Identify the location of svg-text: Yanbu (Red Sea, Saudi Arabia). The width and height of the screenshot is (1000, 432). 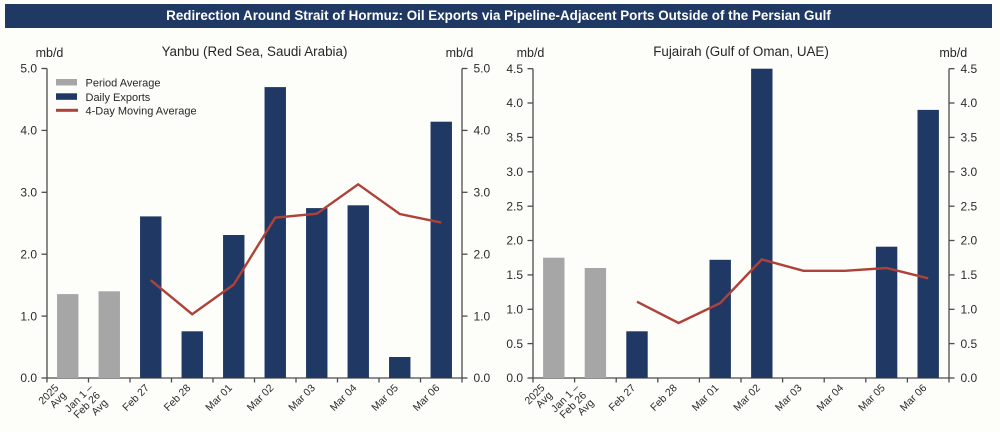
(255, 51).